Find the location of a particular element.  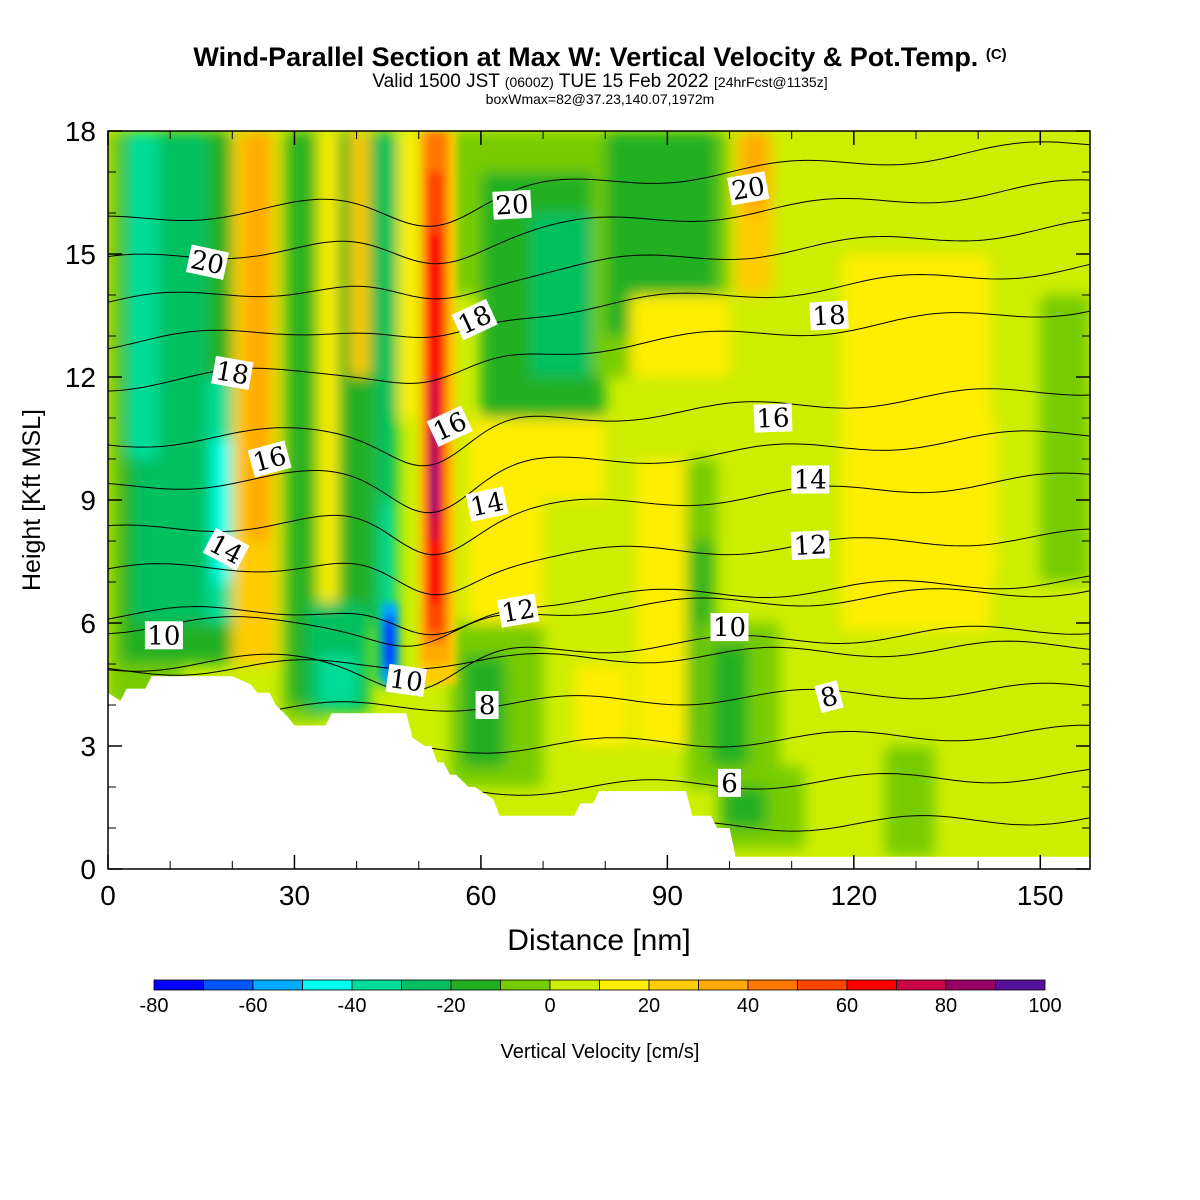

x-tick-label: 0 is located at coordinates (108, 895).